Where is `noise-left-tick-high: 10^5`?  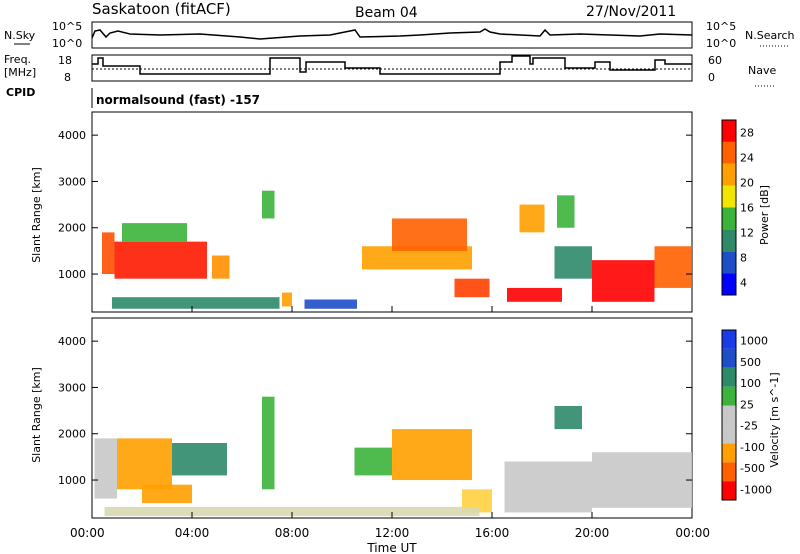
noise-left-tick-high: 10^5 is located at coordinates (67, 26).